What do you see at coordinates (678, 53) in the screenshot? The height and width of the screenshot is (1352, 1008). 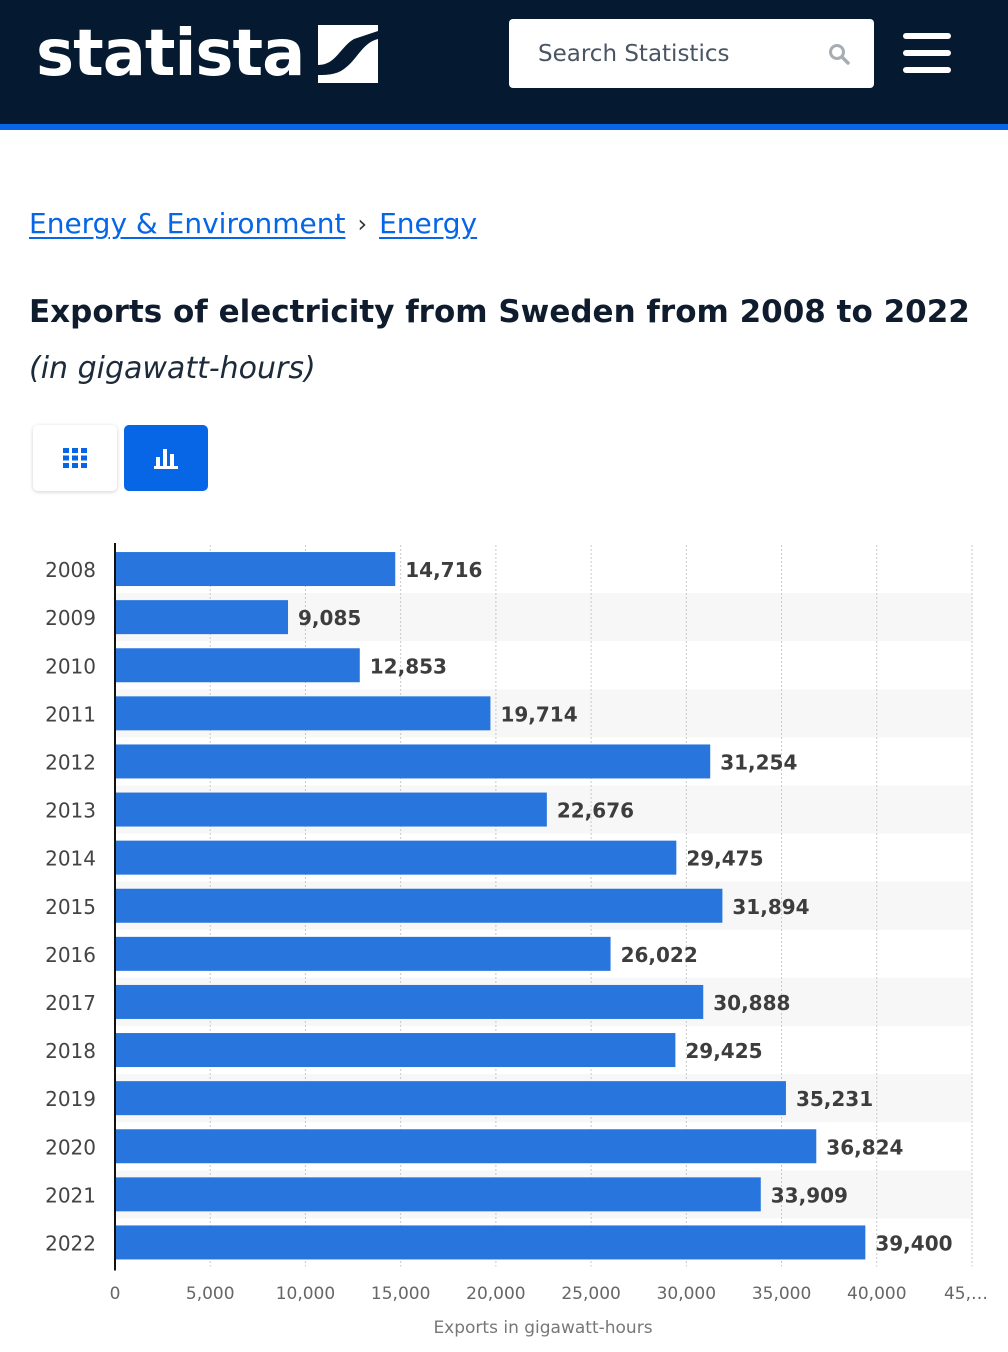 I see `search-input` at bounding box center [678, 53].